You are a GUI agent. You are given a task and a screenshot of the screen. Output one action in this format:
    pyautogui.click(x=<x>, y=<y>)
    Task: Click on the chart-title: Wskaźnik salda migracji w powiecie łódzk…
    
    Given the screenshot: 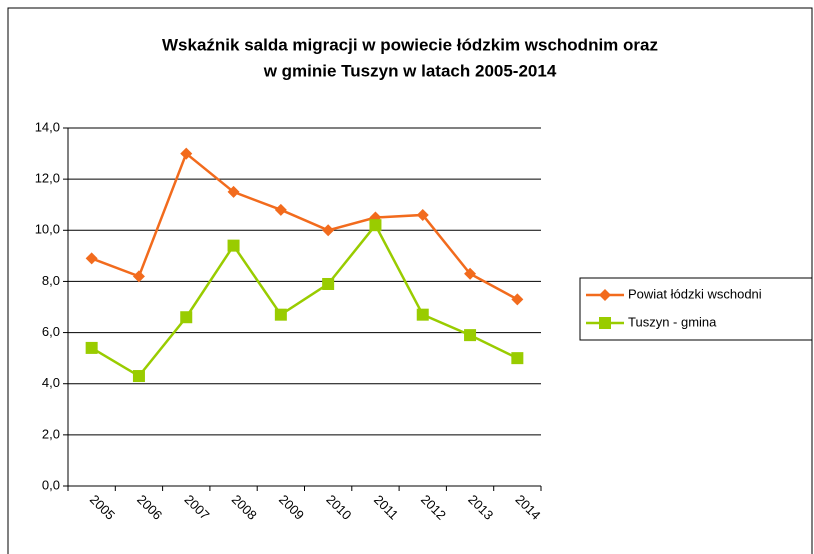 What is the action you would take?
    pyautogui.click(x=410, y=44)
    